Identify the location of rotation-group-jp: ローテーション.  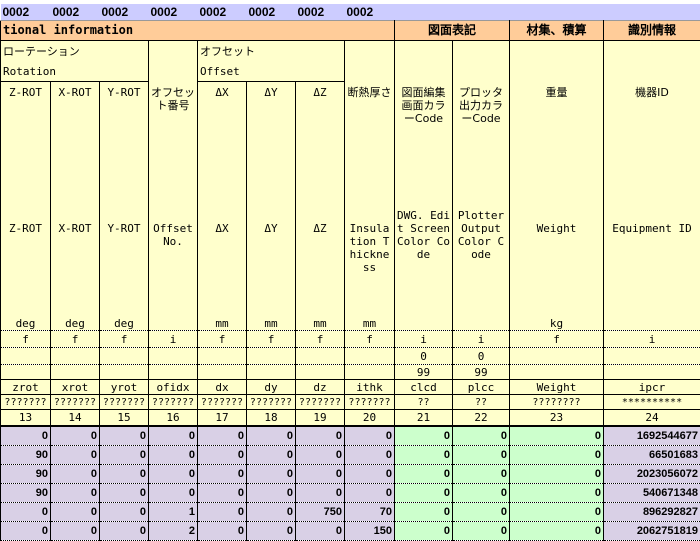
(75, 52).